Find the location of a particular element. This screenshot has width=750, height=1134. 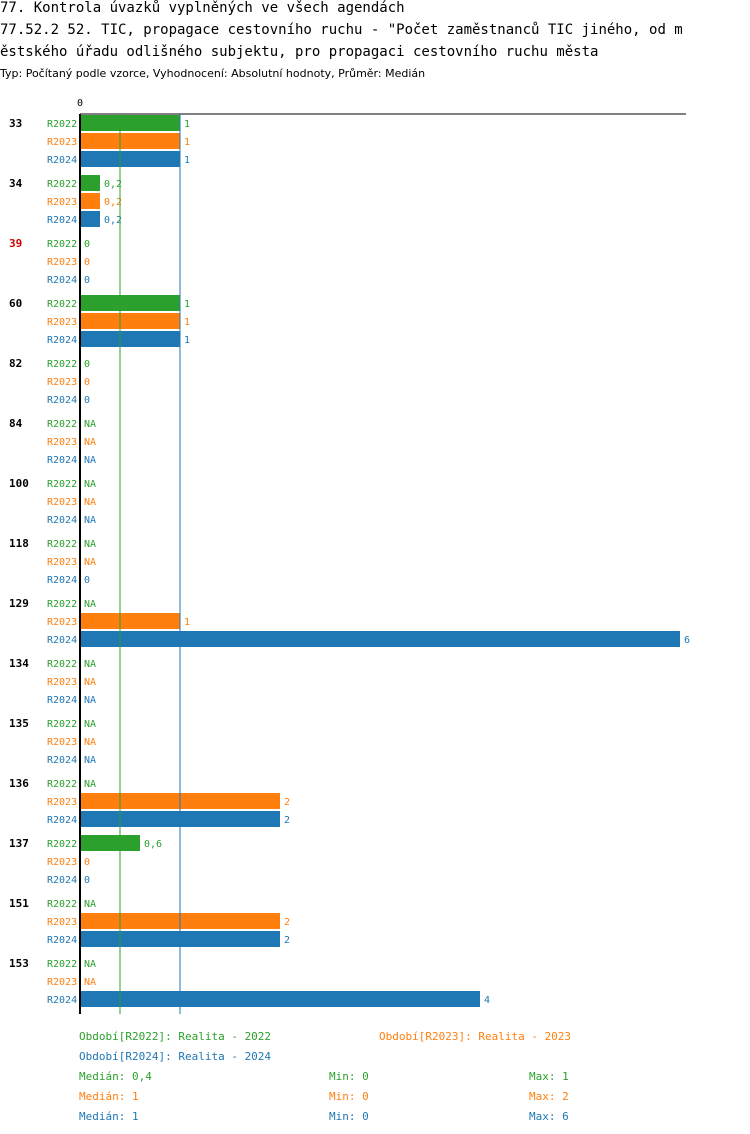

category-label: 34 is located at coordinates (16, 183).